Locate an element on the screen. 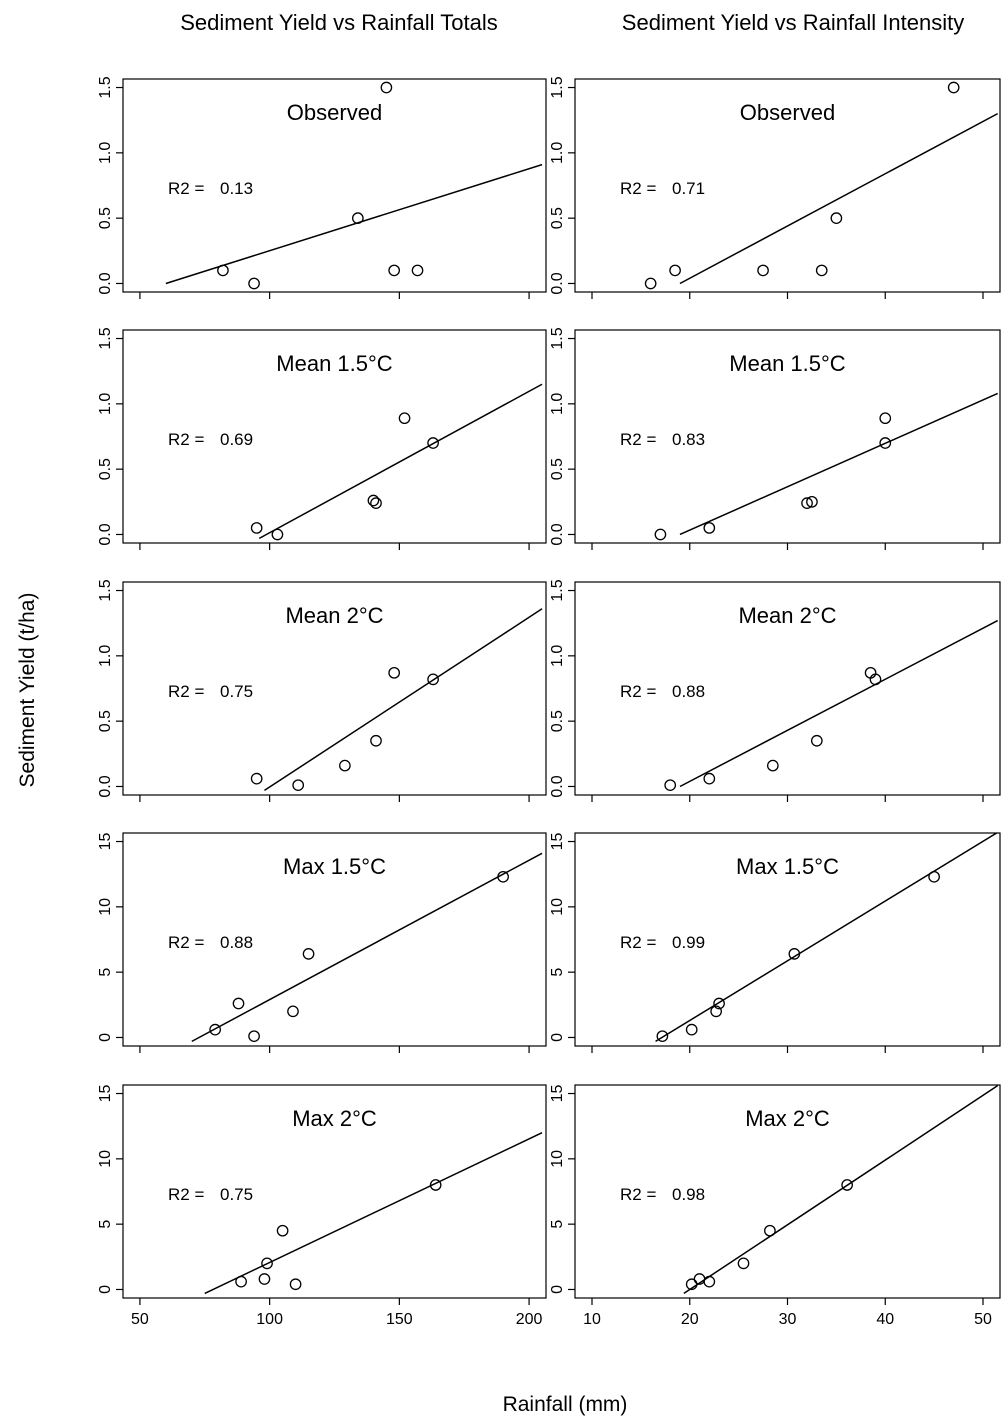  panel-label: Mean 1.5°C is located at coordinates (787, 363).